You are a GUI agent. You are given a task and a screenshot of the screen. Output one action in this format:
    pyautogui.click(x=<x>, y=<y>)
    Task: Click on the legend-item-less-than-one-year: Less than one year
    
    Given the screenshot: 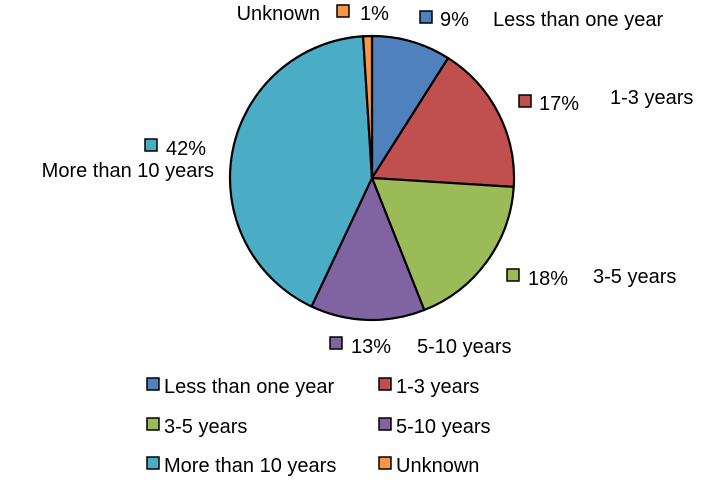 What is the action you would take?
    pyautogui.click(x=240, y=387)
    